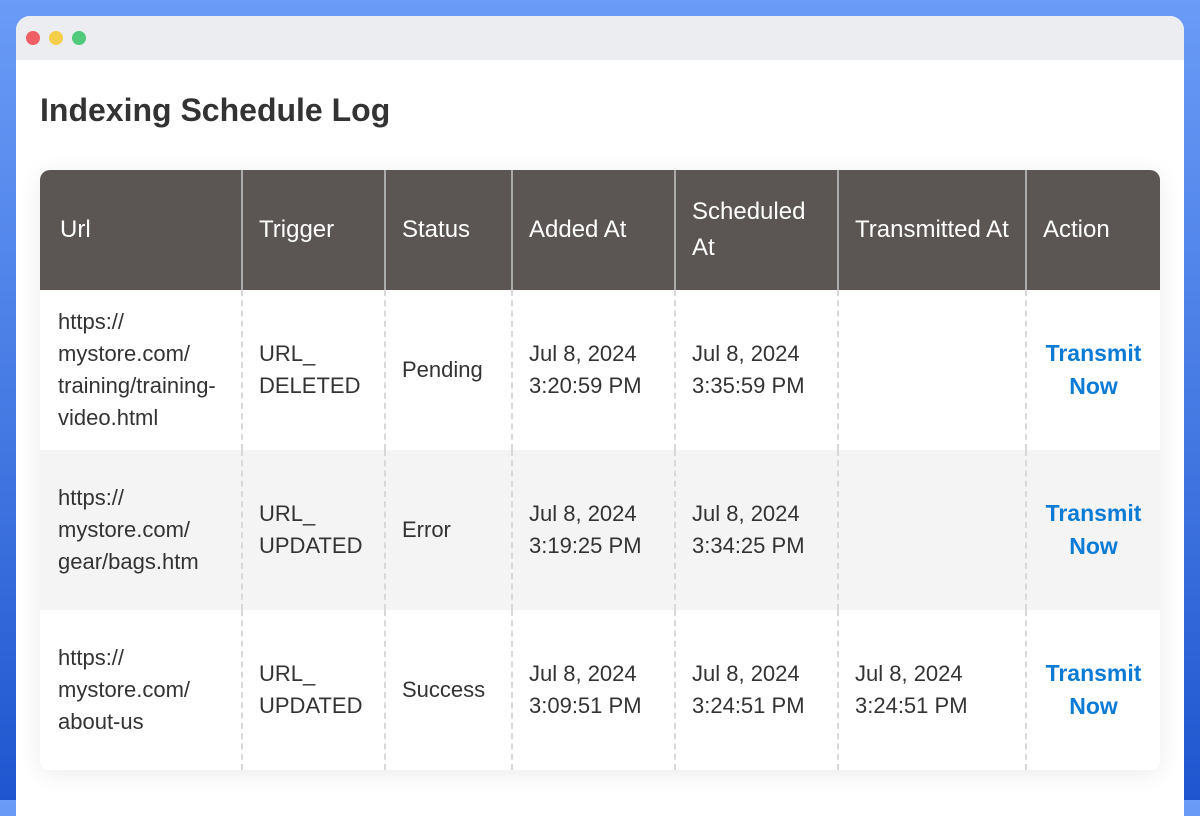  What do you see at coordinates (448, 690) in the screenshot?
I see `status-cell: Success` at bounding box center [448, 690].